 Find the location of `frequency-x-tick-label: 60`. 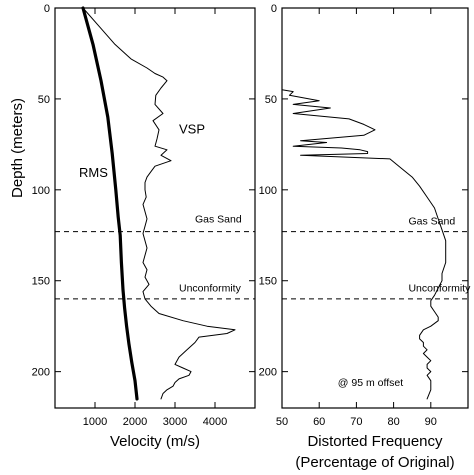

frequency-x-tick-label: 60 is located at coordinates (319, 422).